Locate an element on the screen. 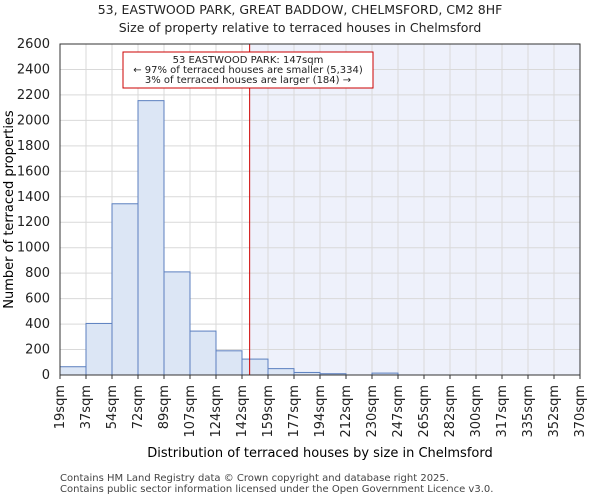  x-tick-label: 194sqm is located at coordinates (320, 411).